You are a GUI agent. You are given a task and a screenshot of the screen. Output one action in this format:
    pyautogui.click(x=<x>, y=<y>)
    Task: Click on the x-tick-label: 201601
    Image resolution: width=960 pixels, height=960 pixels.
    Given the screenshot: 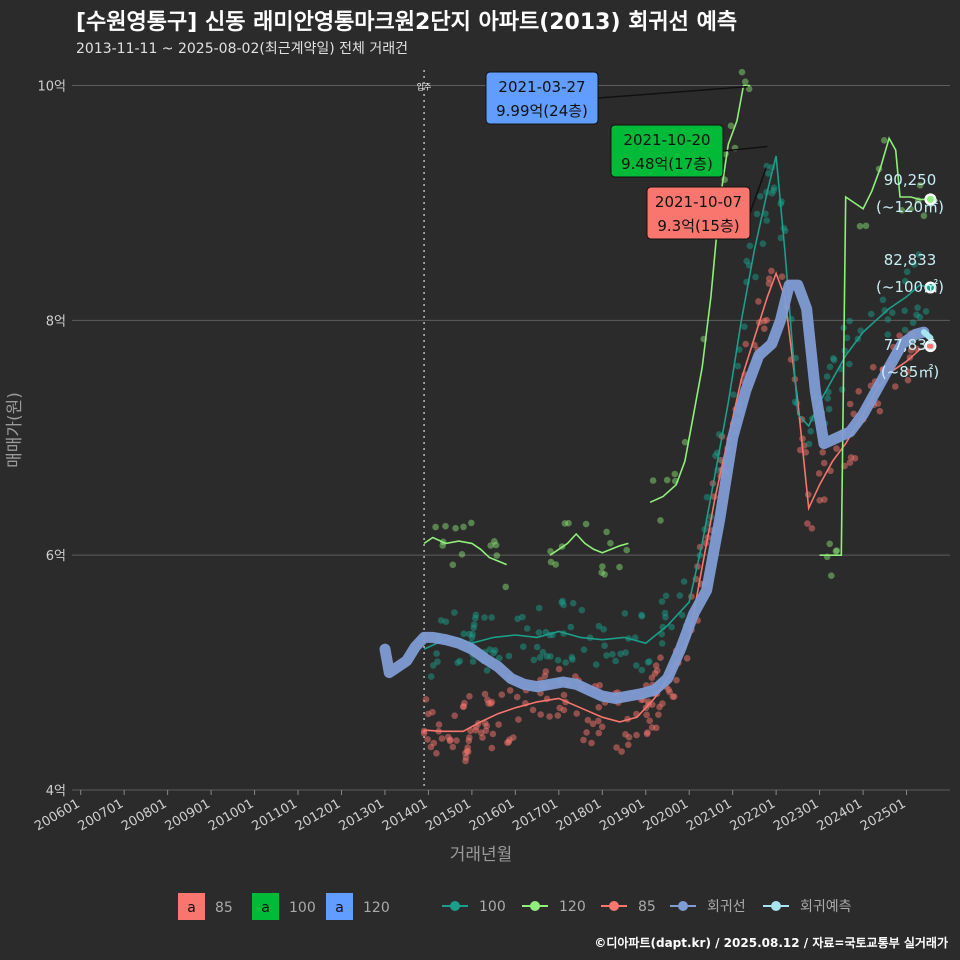 What is the action you would take?
    pyautogui.click(x=492, y=815)
    